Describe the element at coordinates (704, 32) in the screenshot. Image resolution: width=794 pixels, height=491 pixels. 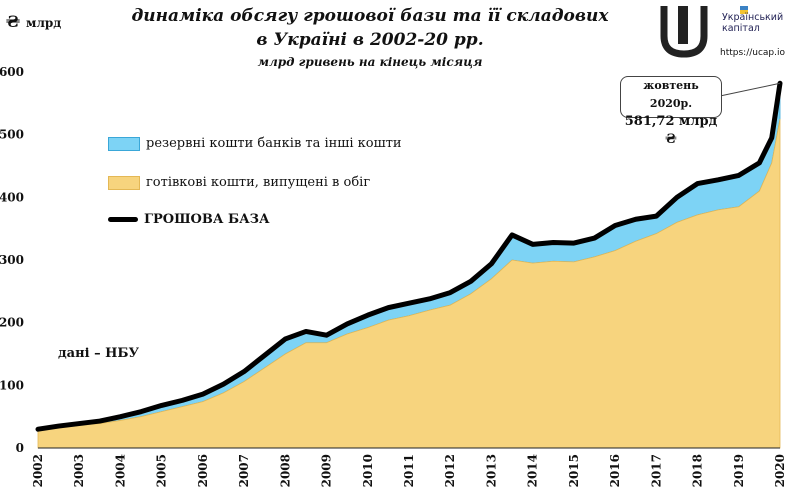
I see `ucap-logo-icon` at that location.